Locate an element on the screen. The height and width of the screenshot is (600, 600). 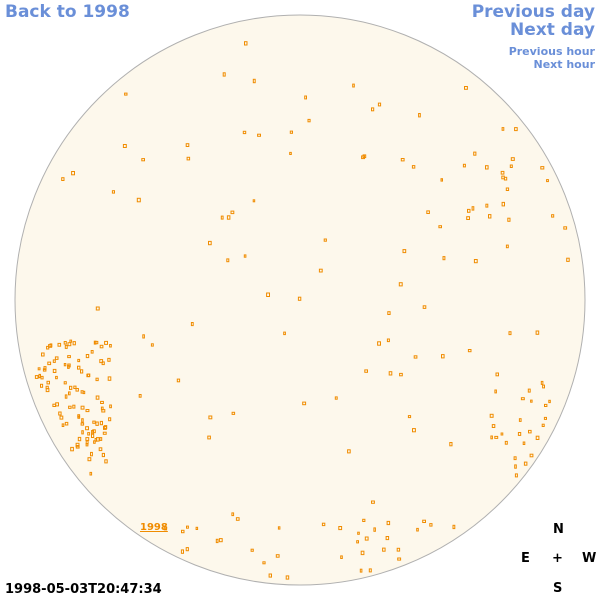
timestamp: 1998-05-03T20:47:34 is located at coordinates (83, 589).